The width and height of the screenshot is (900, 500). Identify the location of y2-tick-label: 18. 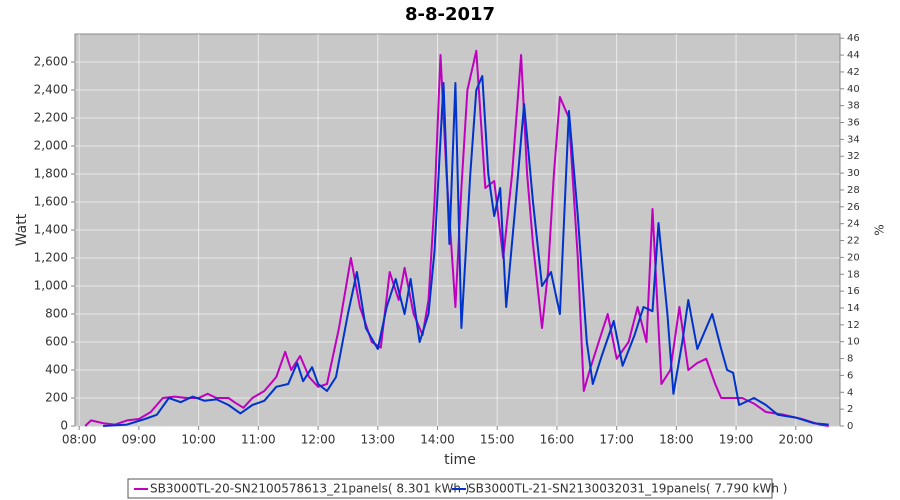
(853, 274).